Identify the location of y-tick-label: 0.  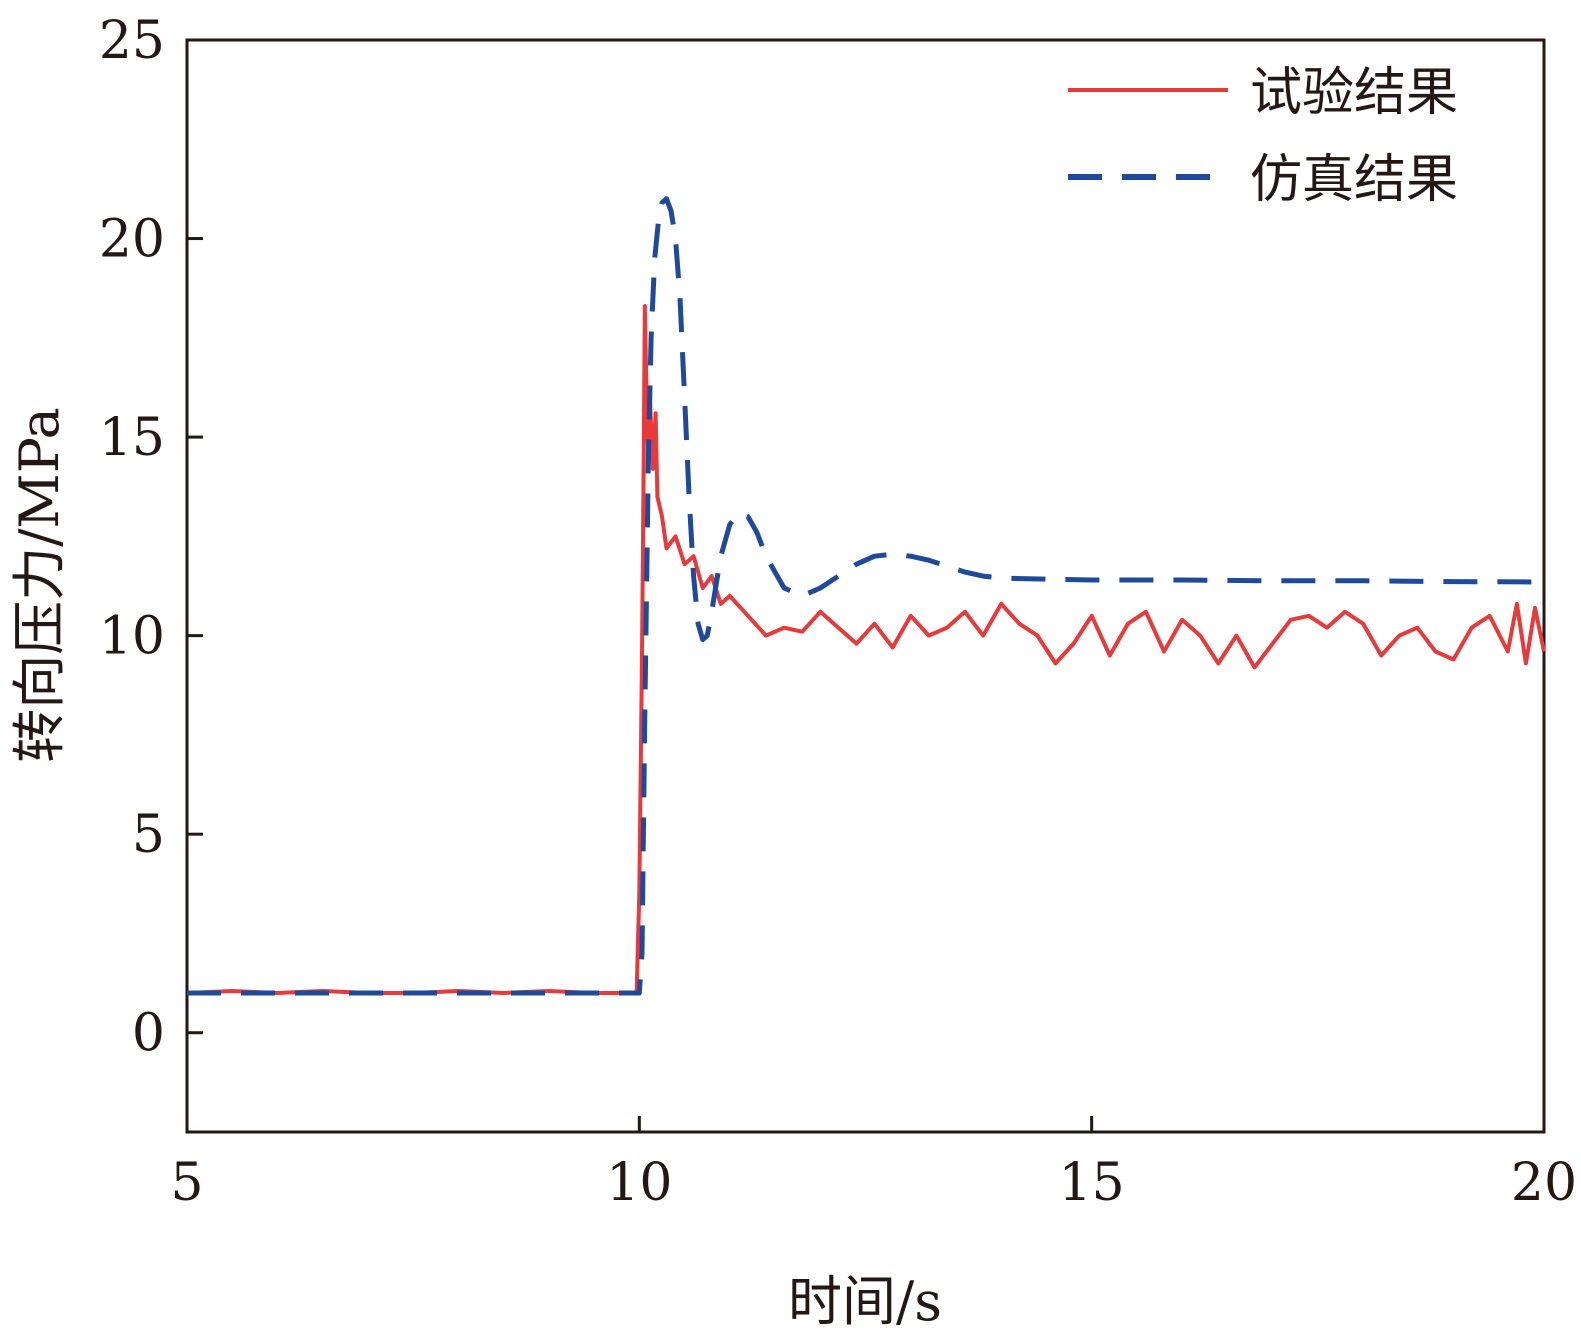
(148, 1034).